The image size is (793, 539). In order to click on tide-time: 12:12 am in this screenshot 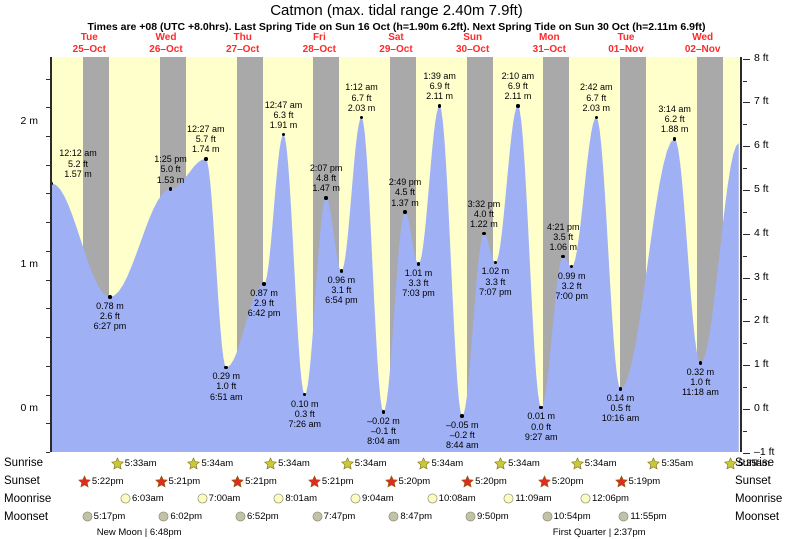, I will do `click(78, 153)`.